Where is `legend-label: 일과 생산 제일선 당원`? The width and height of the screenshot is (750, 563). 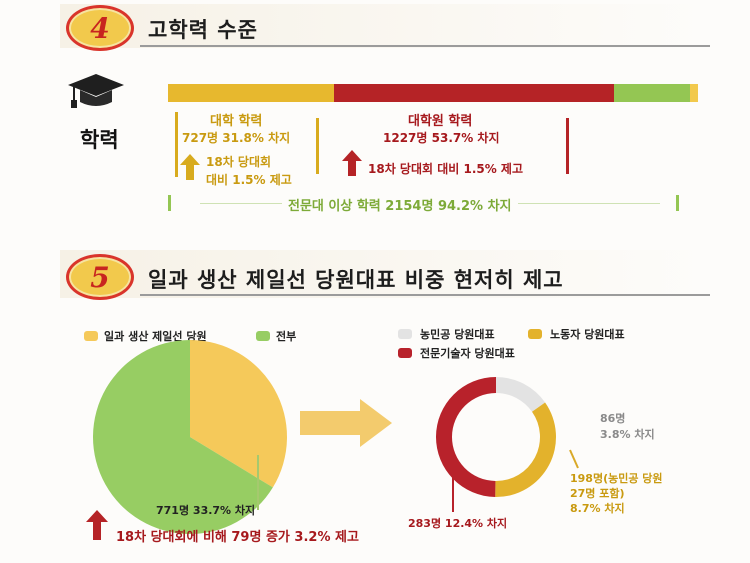 legend-label: 일과 생산 제일선 당원 is located at coordinates (155, 336).